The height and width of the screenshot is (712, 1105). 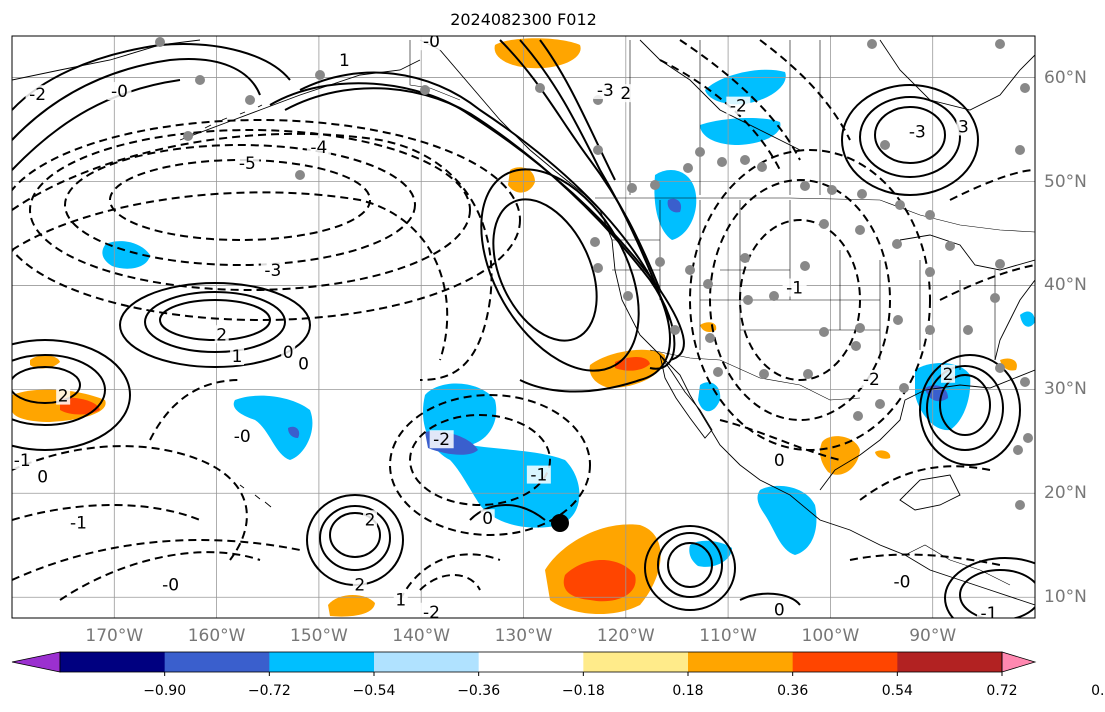 What do you see at coordinates (745, 87) in the screenshot?
I see `anomaly-negative-canada` at bounding box center [745, 87].